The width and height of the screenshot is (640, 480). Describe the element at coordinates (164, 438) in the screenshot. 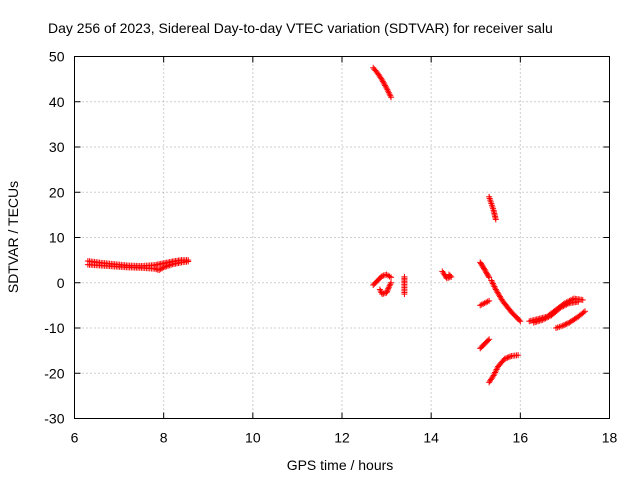

I see `x-tick-label: 8` at that location.